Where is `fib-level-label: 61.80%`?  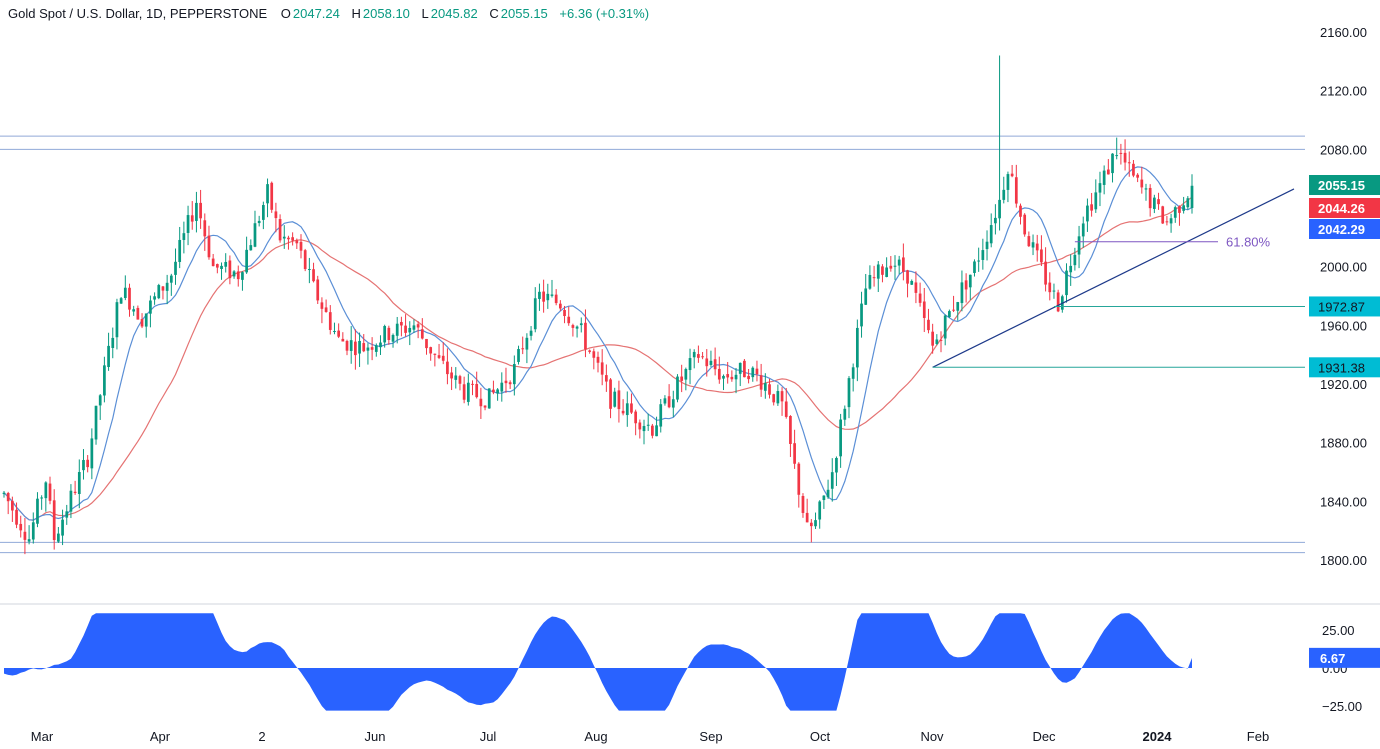
fib-level-label: 61.80% is located at coordinates (1248, 242).